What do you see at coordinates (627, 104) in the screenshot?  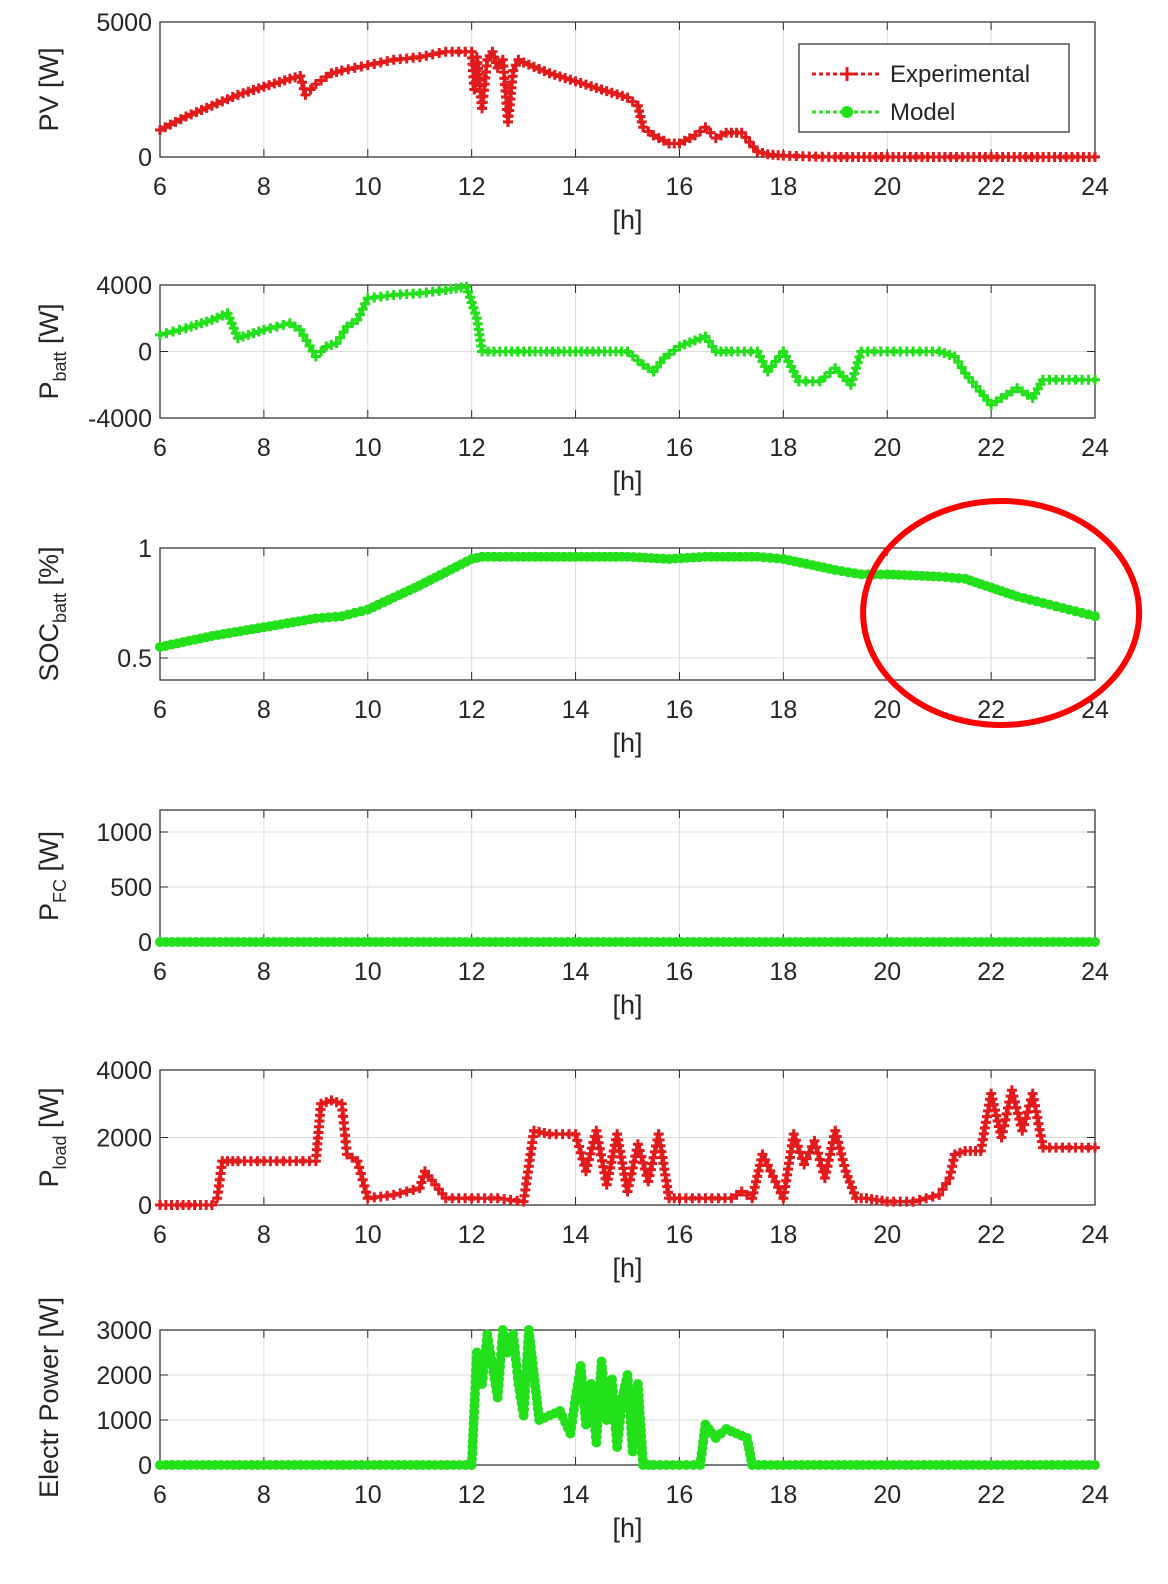 I see `series-experimental` at bounding box center [627, 104].